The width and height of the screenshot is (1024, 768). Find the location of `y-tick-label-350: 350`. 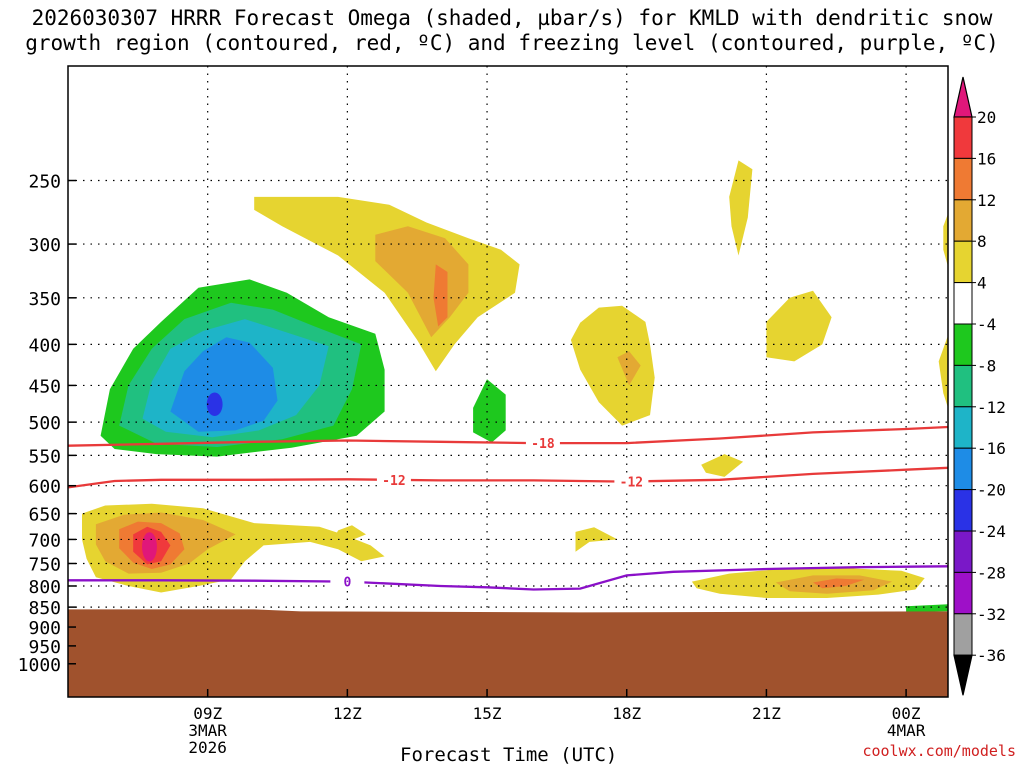

y-tick-label-350: 350 is located at coordinates (44, 299).